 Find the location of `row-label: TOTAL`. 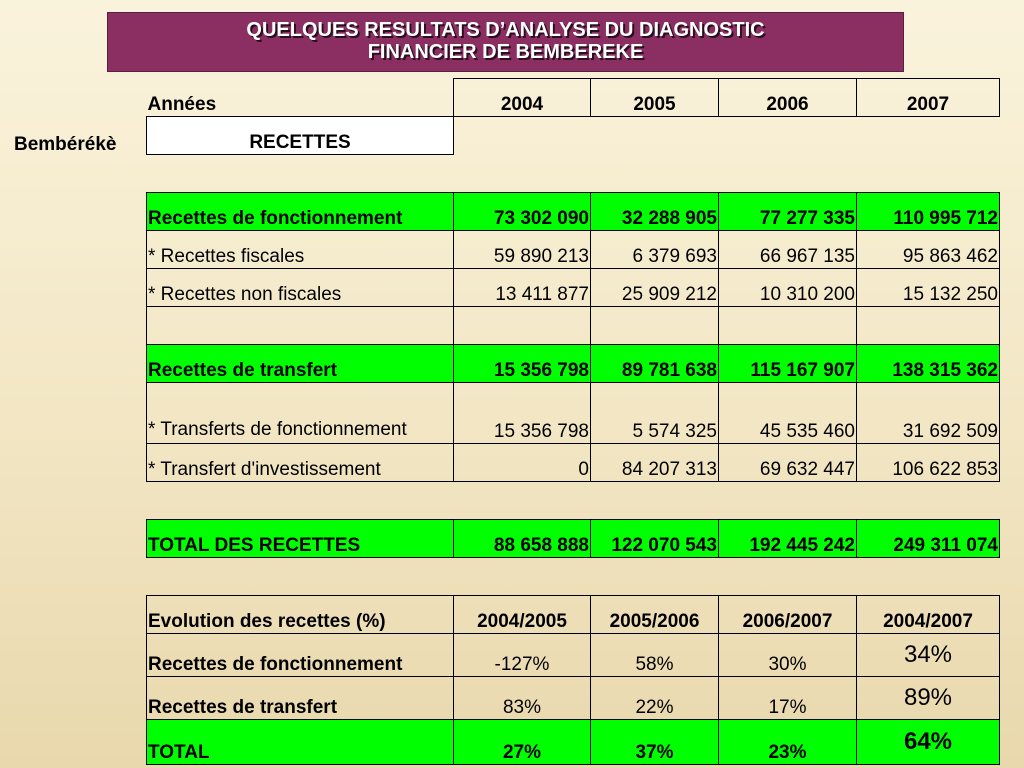

row-label: TOTAL is located at coordinates (300, 742).